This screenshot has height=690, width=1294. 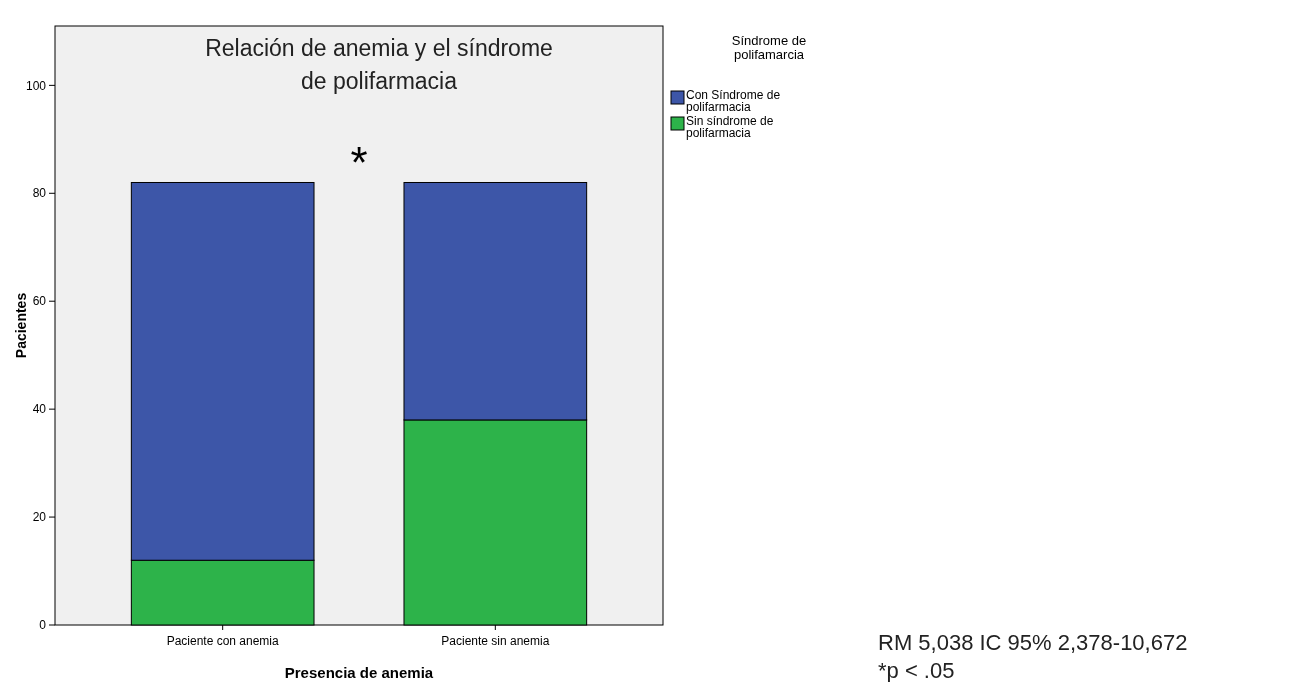 I want to click on legend-label: Con Síndrome de polifarmacia, so click(x=733, y=101).